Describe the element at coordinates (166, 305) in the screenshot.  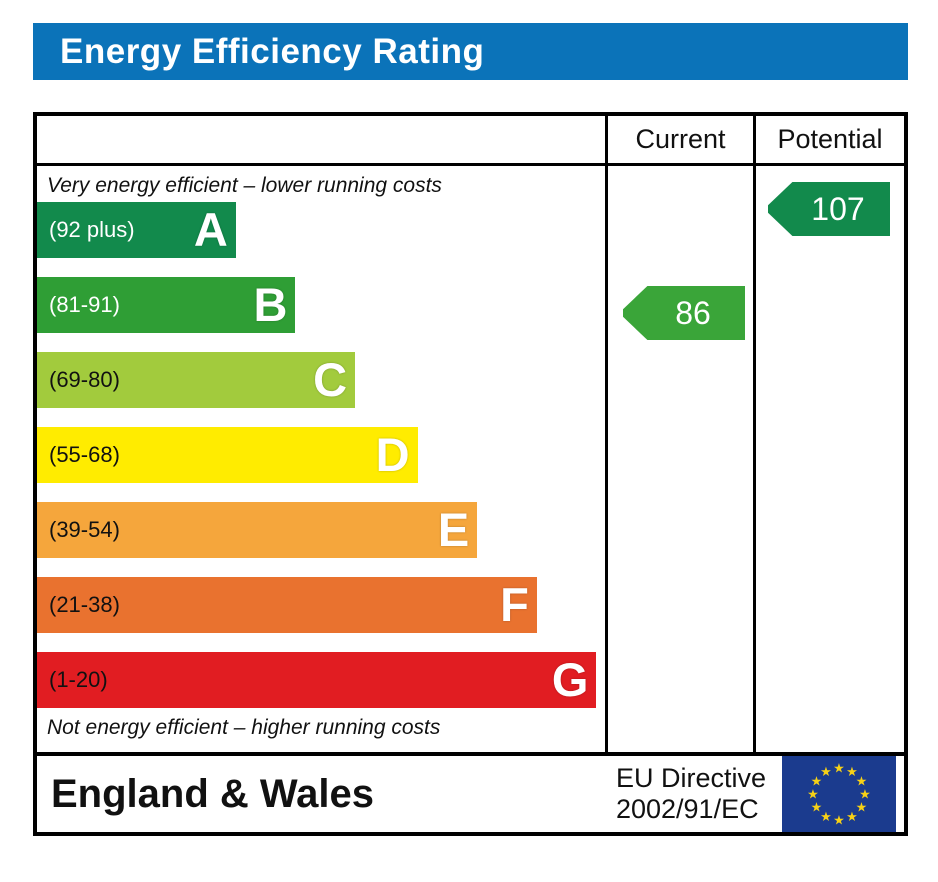
I see `band-bar-b: (81-91) B` at that location.